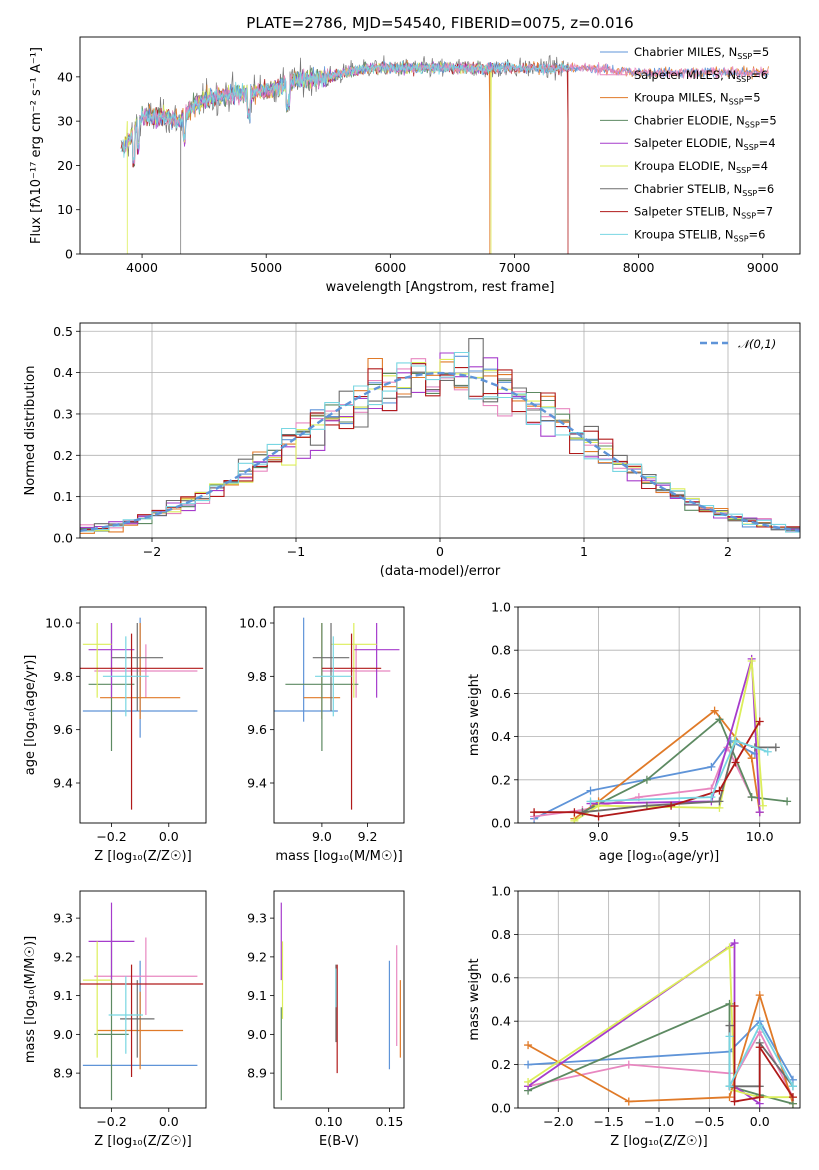 The height and width of the screenshot is (1170, 819). What do you see at coordinates (679, 212) in the screenshot?
I see `legend-model-name: Salpeter STELIB` at bounding box center [679, 212].